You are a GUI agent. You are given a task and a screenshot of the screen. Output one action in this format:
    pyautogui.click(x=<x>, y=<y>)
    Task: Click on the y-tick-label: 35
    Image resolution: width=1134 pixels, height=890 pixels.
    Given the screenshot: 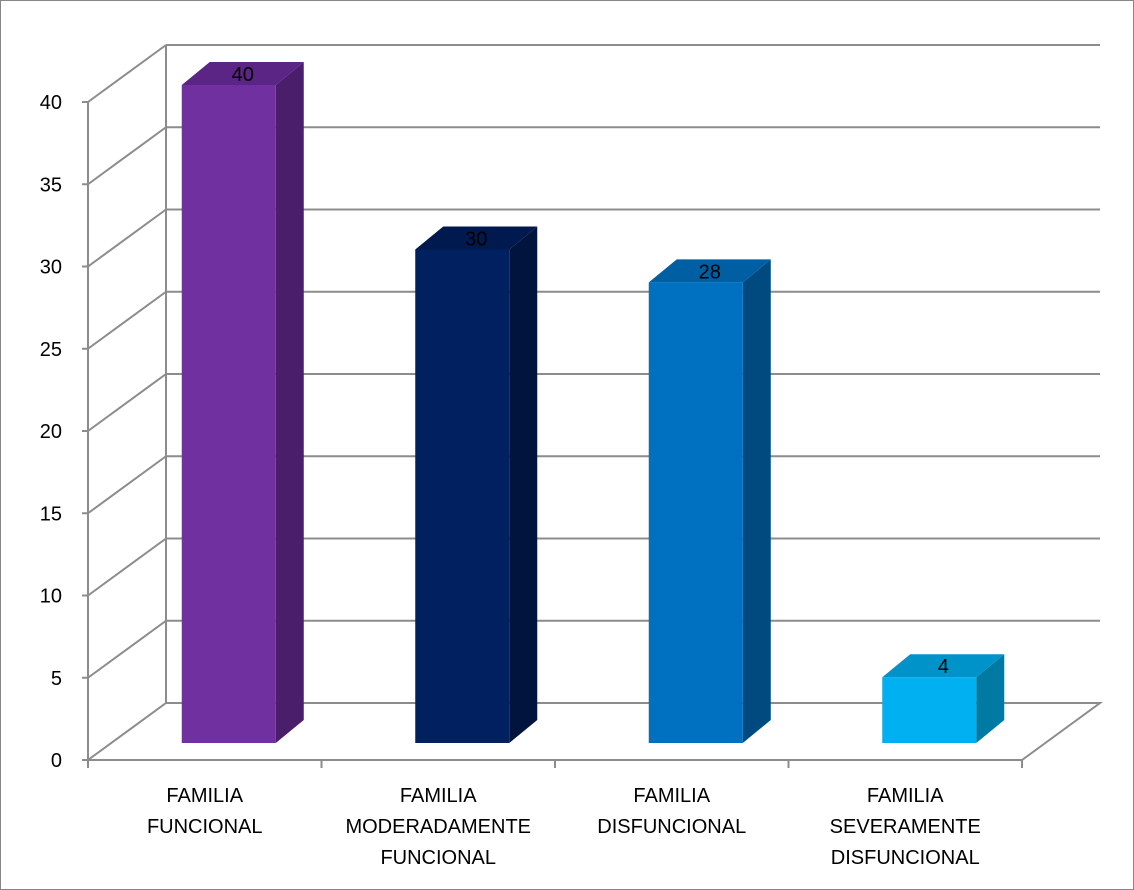 What is the action you would take?
    pyautogui.click(x=51, y=185)
    